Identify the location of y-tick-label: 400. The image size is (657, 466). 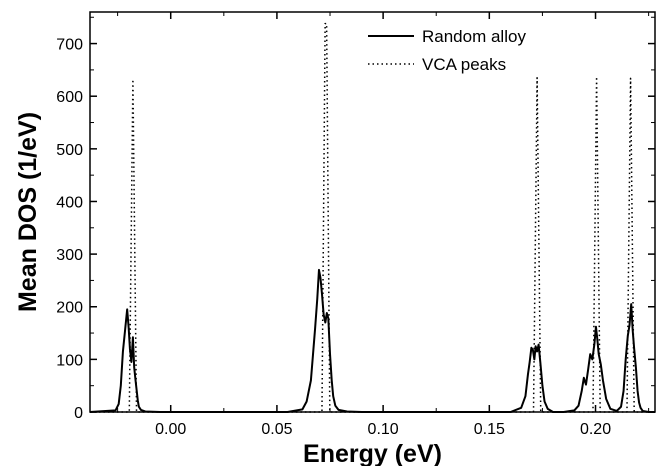
(69, 202).